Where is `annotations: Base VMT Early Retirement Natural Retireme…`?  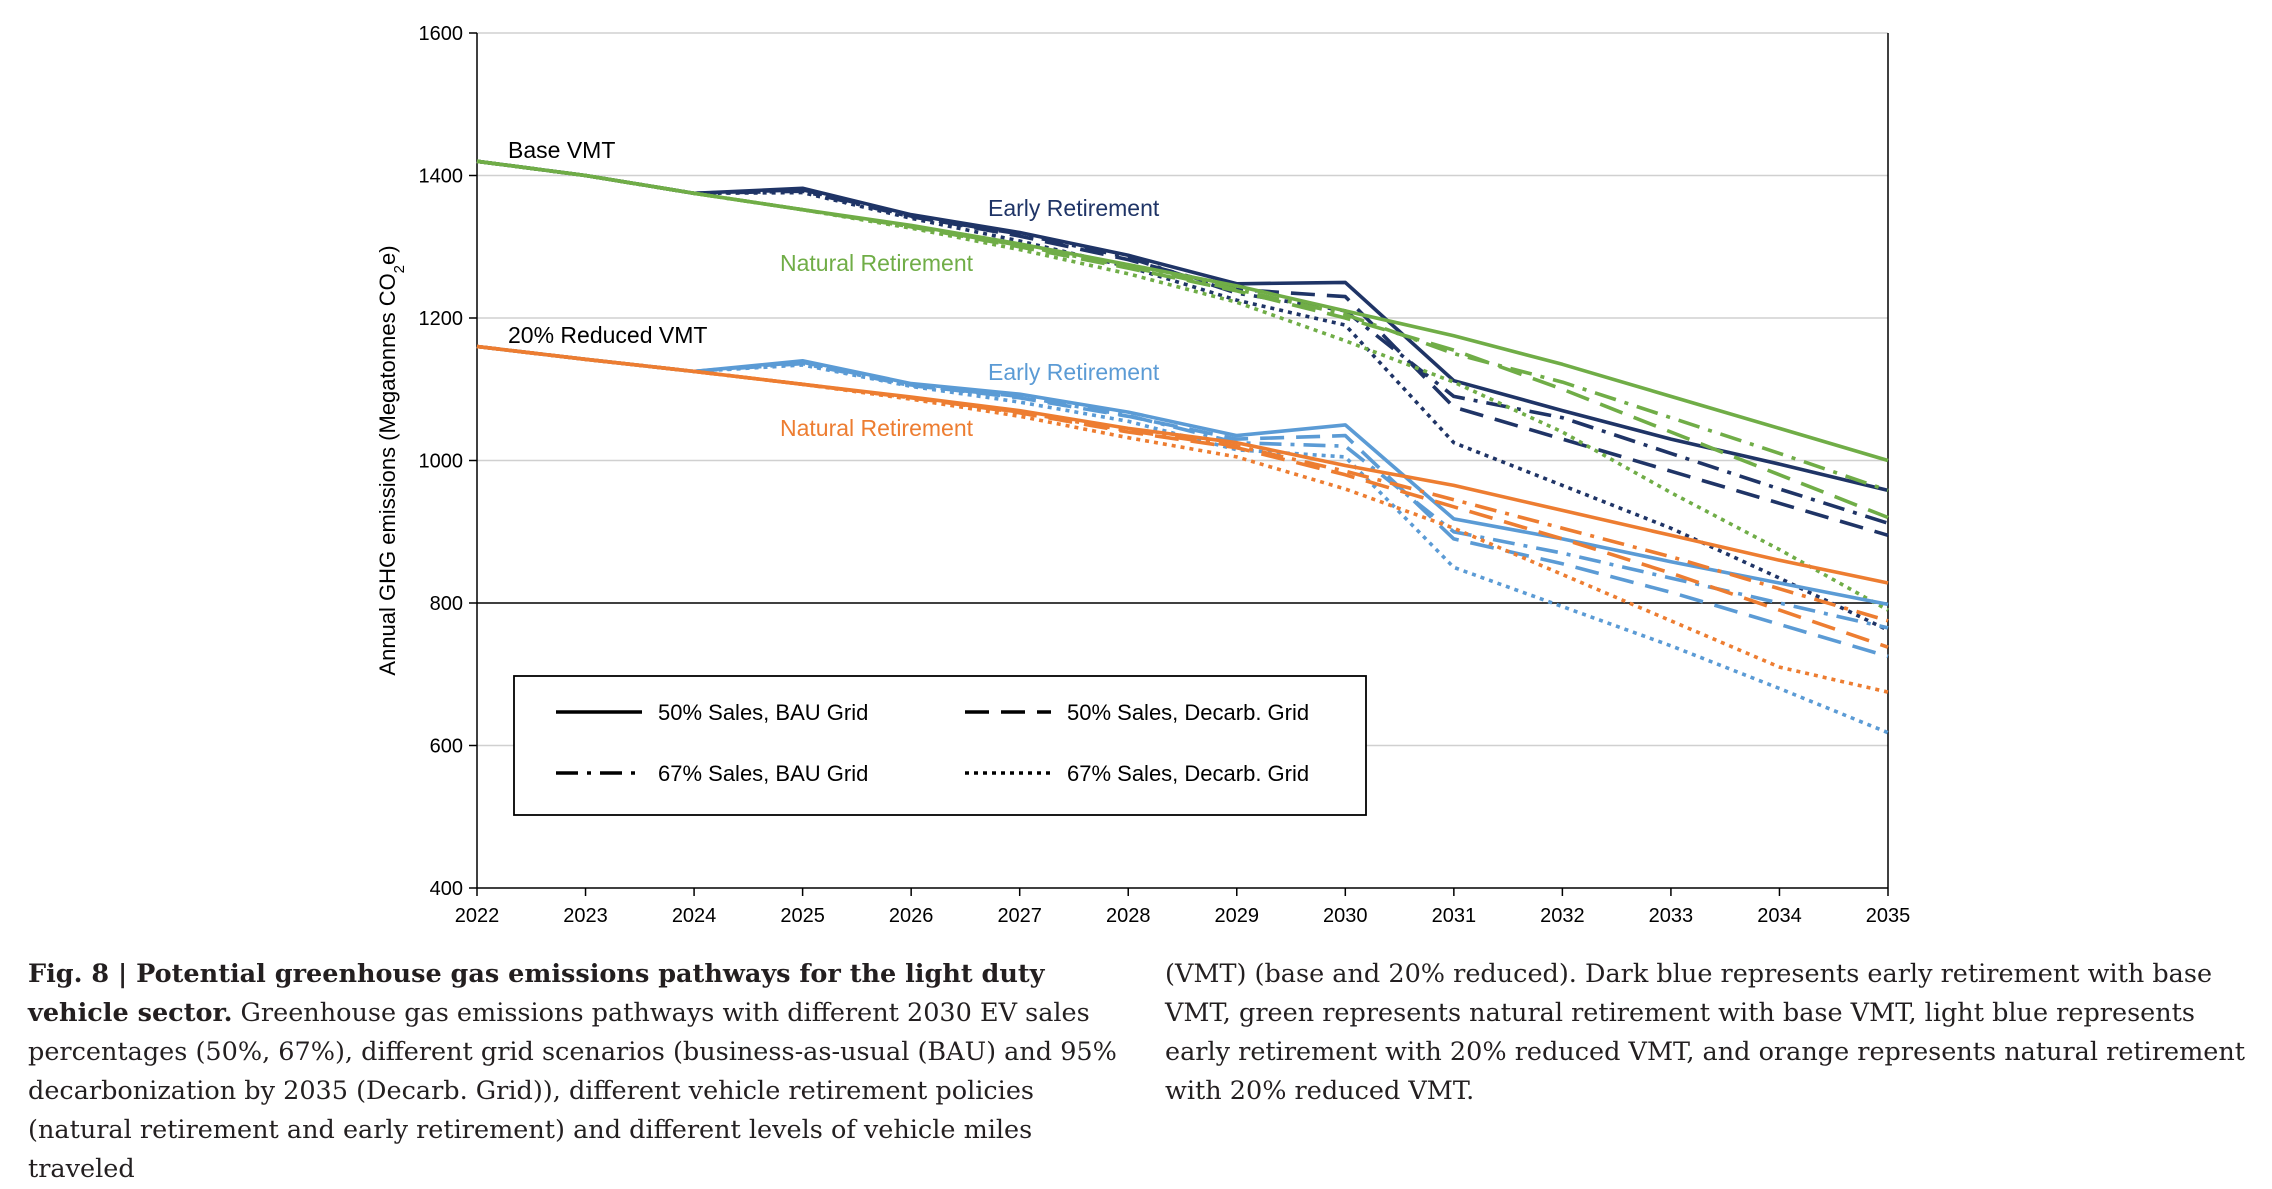 annotations: Base VMT Early Retirement Natural Retireme… is located at coordinates (834, 289).